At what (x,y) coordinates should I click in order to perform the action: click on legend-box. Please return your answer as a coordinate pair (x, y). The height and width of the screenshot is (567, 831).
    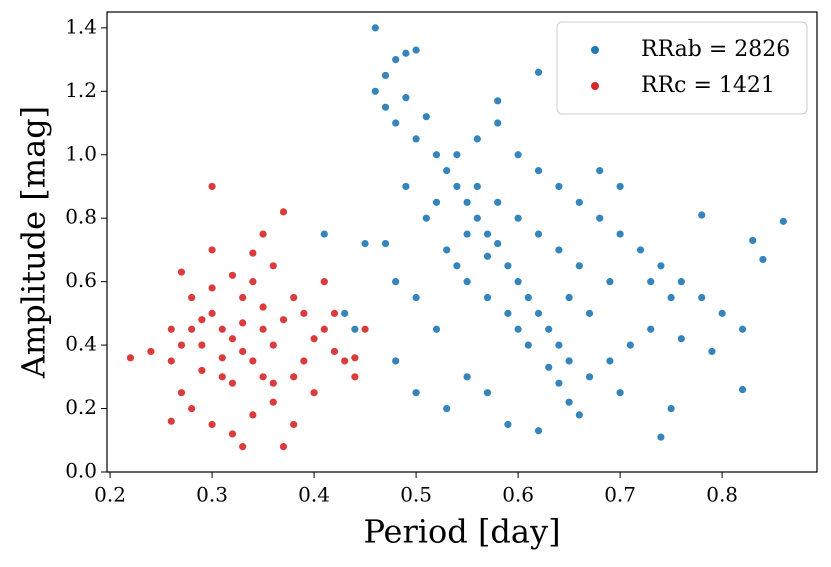
    Looking at the image, I should click on (682, 68).